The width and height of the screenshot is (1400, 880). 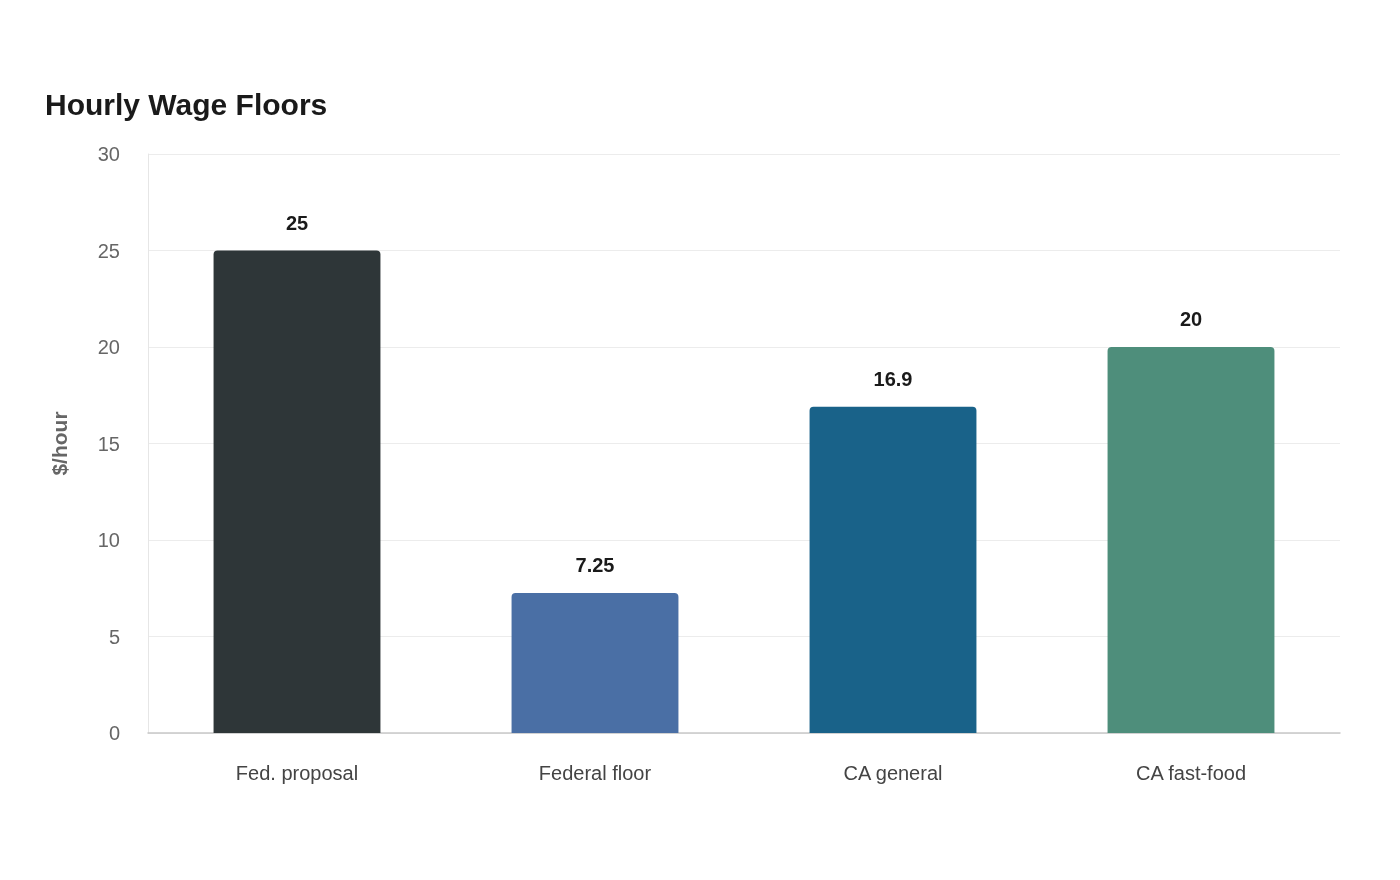 I want to click on x-tick-label: Federal floor, so click(x=595, y=773).